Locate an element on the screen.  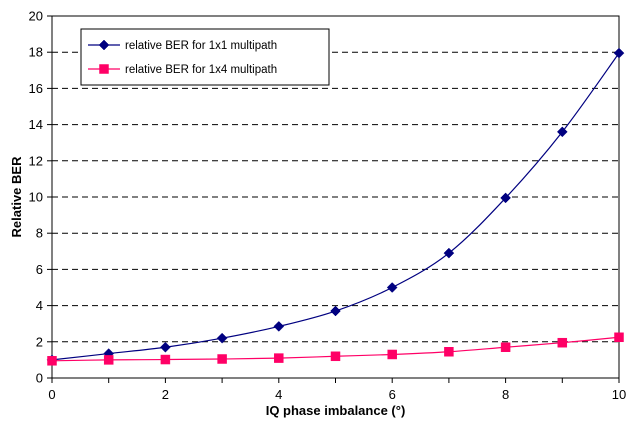
y-tick-label: 8 is located at coordinates (39, 233).